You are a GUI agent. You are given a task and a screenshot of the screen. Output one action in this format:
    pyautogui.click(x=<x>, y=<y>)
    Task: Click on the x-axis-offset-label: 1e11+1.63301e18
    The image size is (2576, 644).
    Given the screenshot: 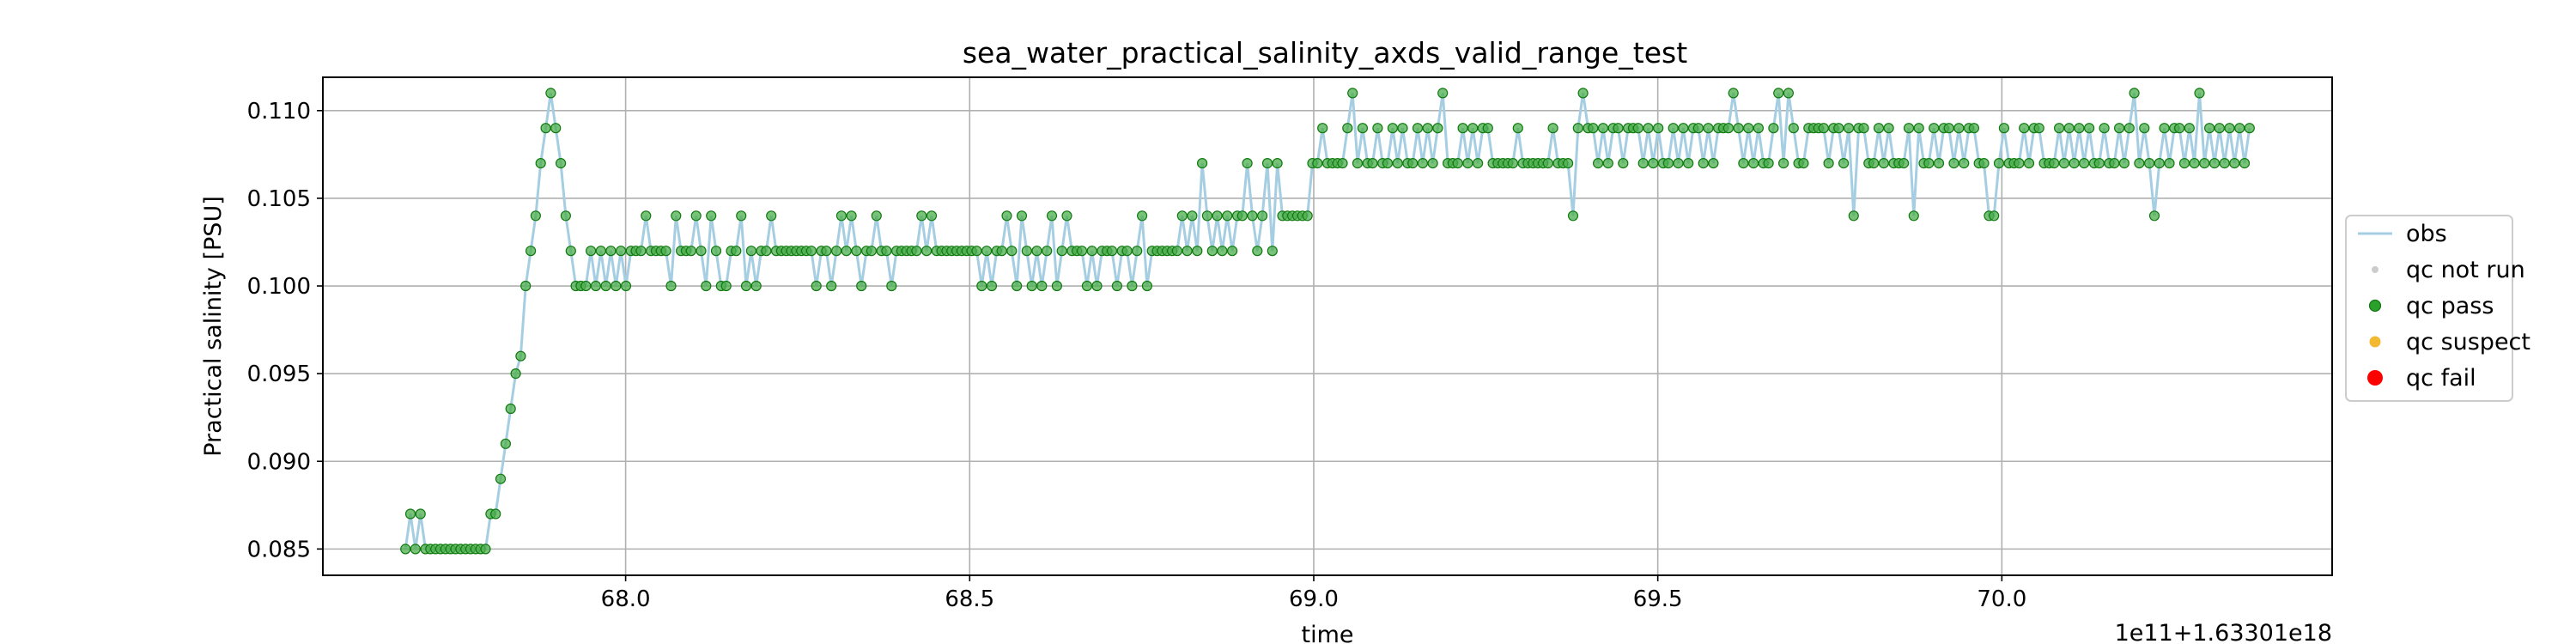 What is the action you would take?
    pyautogui.click(x=2223, y=632)
    